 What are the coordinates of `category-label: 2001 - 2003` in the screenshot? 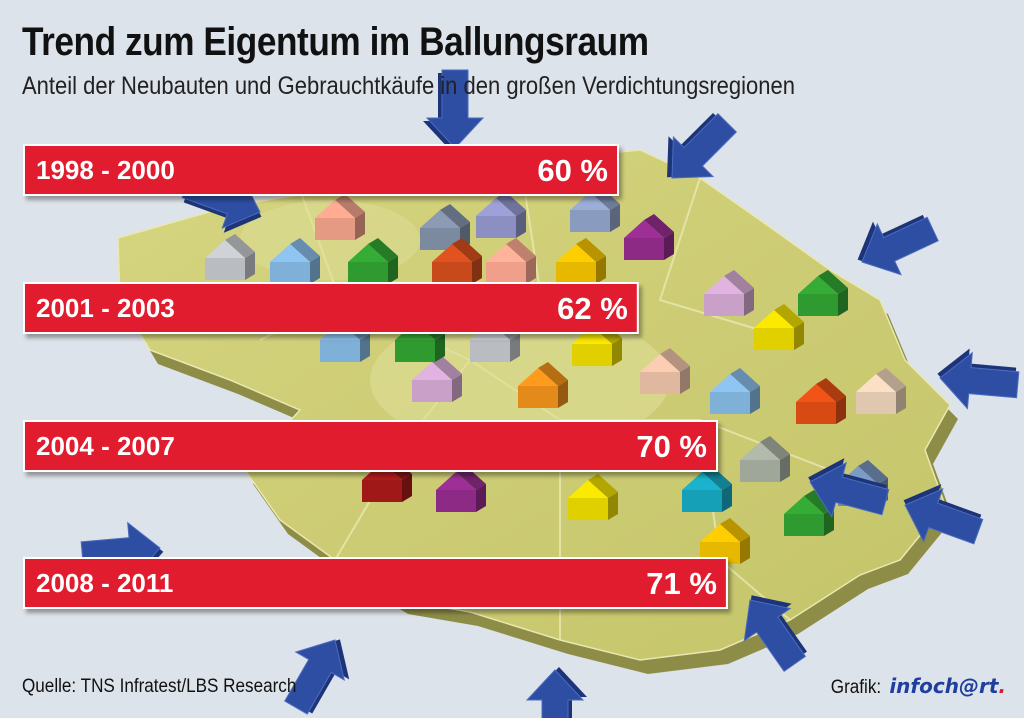 It's located at (105, 308).